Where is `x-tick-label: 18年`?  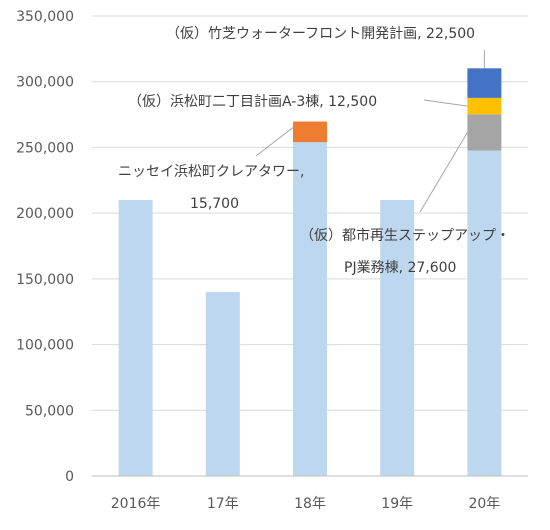 x-tick-label: 18年 is located at coordinates (310, 504).